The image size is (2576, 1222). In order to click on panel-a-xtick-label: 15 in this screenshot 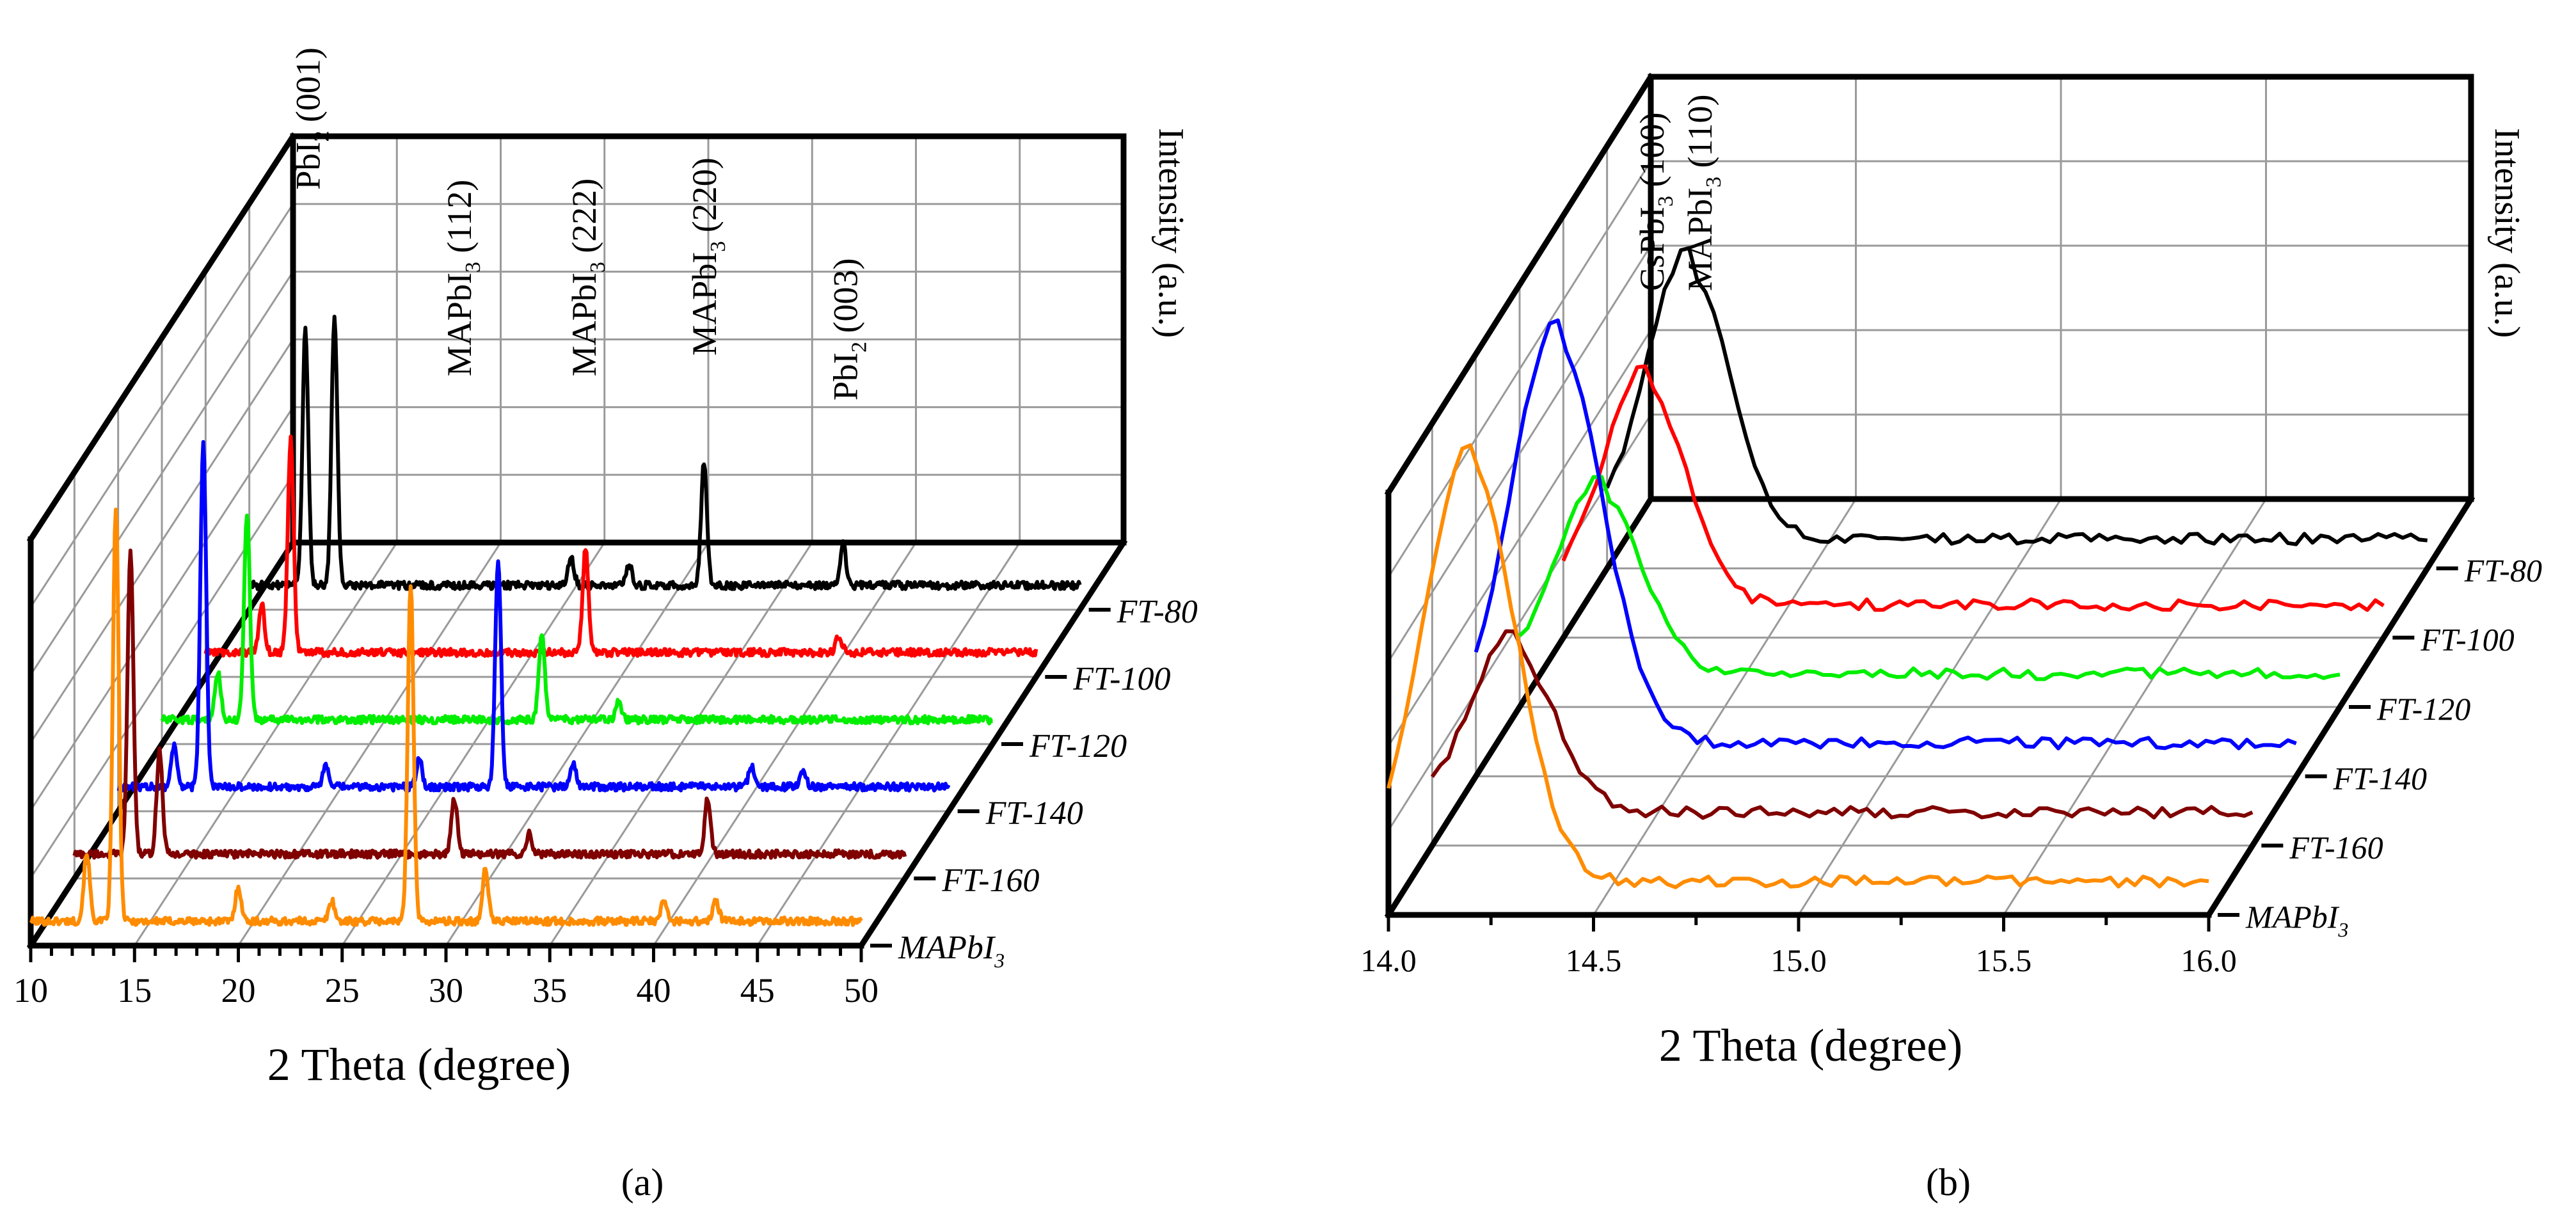, I will do `click(134, 990)`.